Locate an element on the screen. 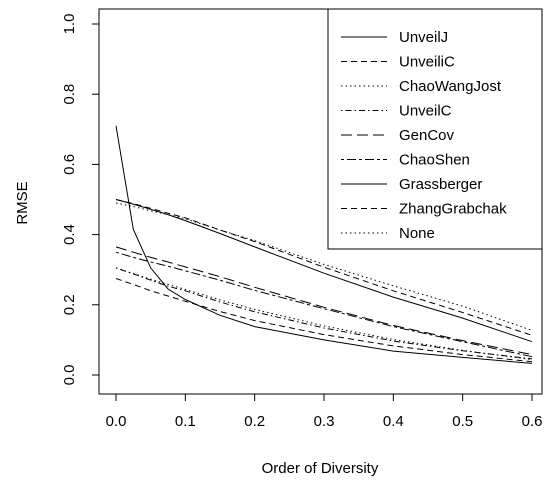 This screenshot has width=550, height=485. legend-label: GenCov is located at coordinates (427, 135).